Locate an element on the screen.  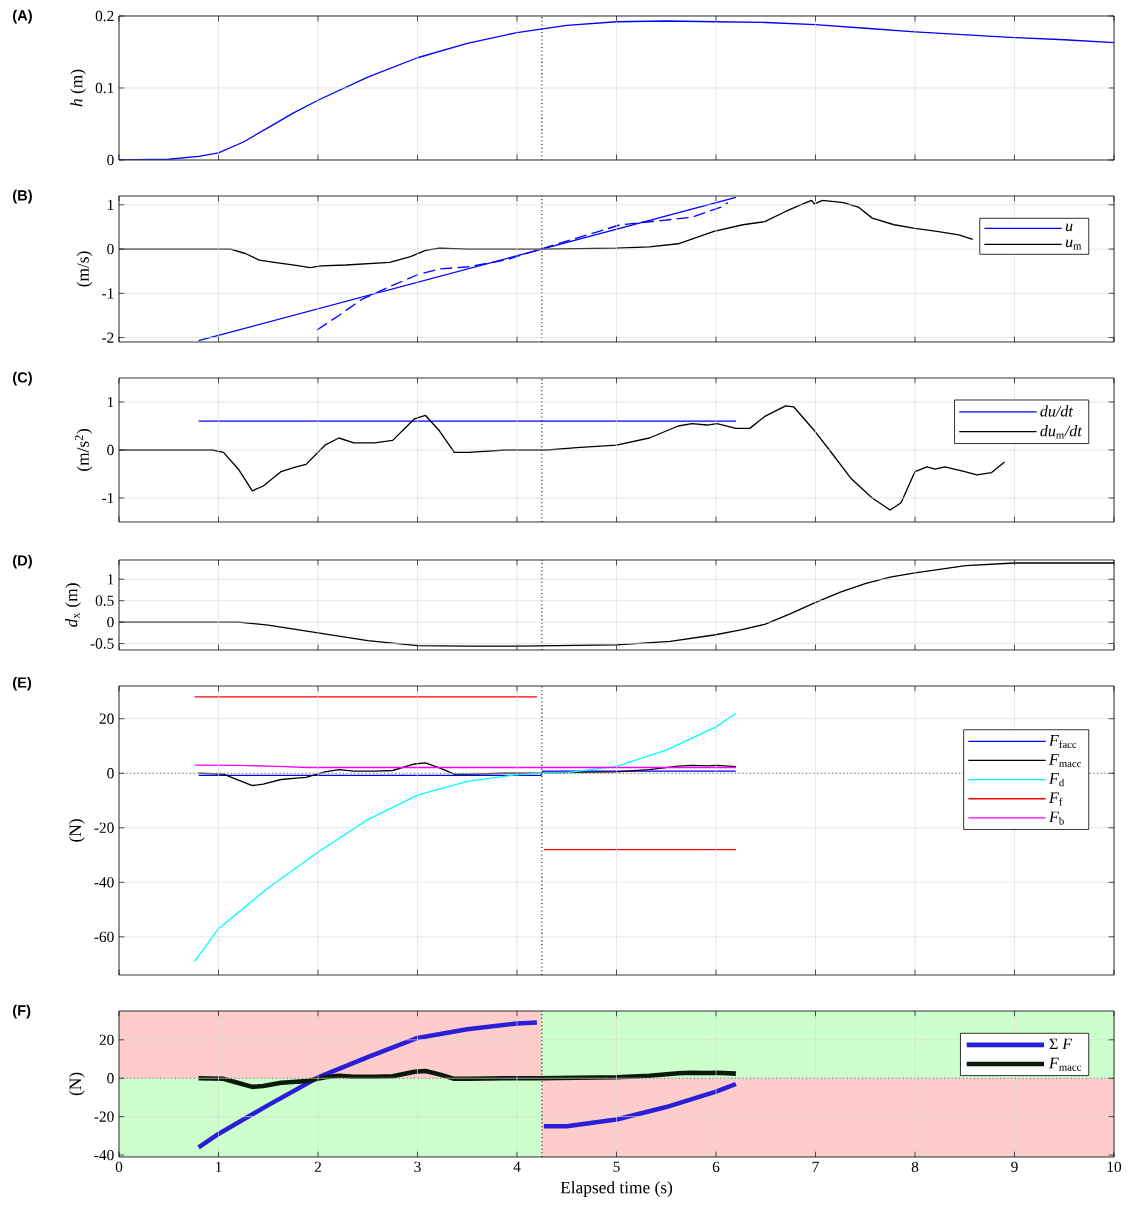
y-axis-title: h (m) is located at coordinates (78, 88).